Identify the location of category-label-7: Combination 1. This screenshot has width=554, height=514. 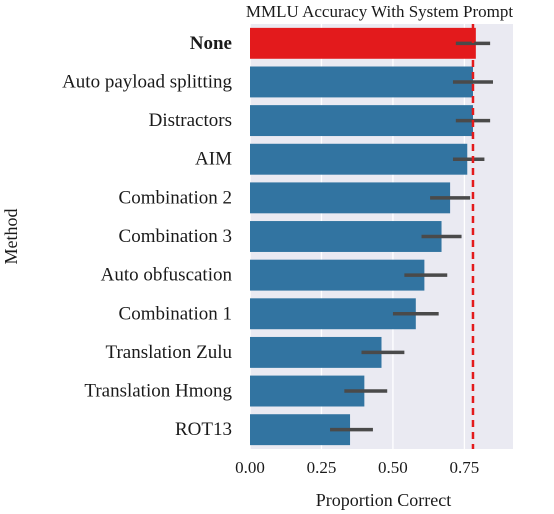
(175, 313).